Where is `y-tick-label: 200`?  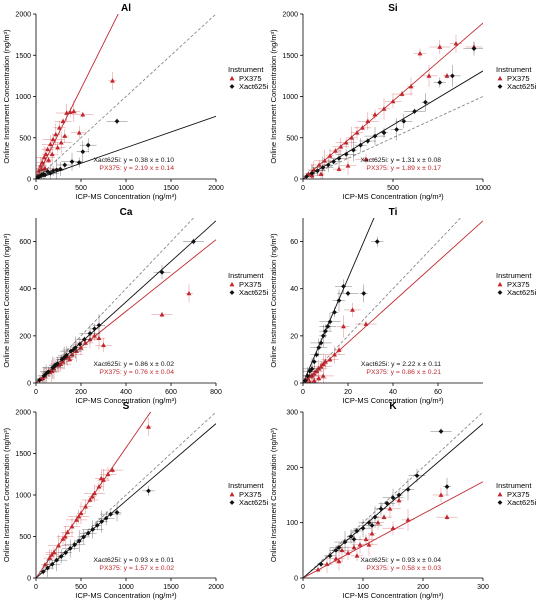 y-tick-label: 200 is located at coordinates (25, 336).